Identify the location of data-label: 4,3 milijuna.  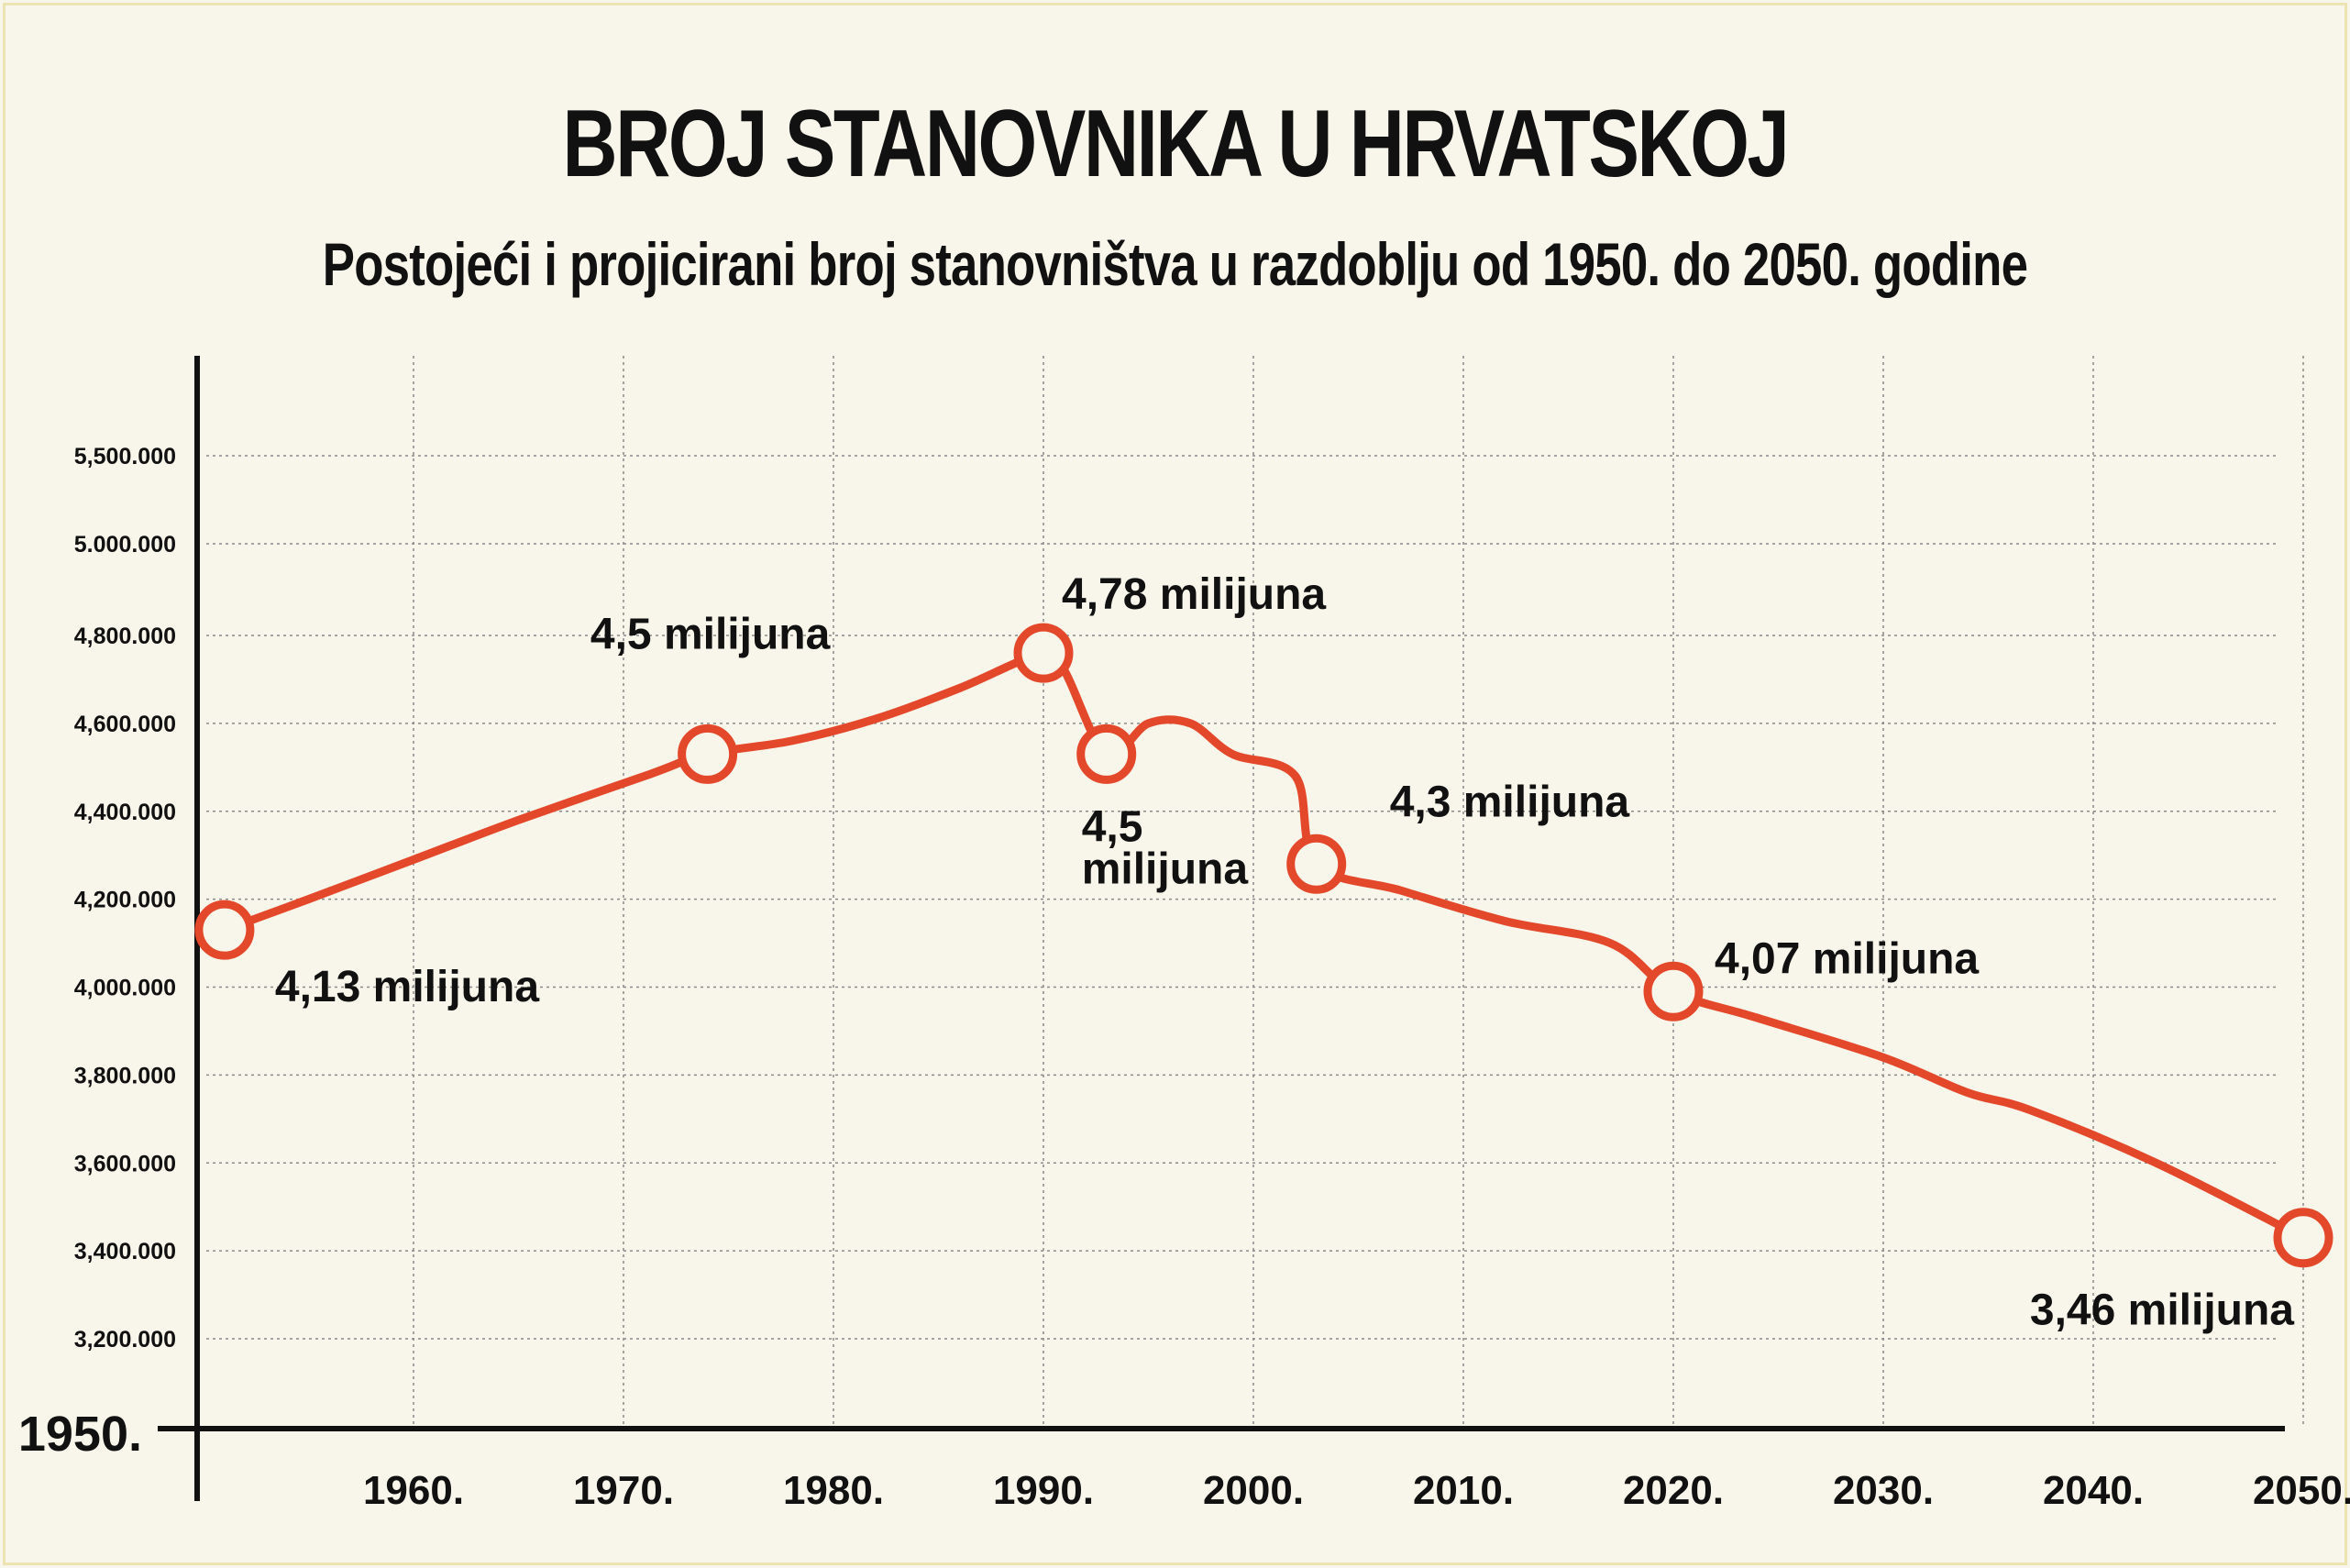
(1510, 802).